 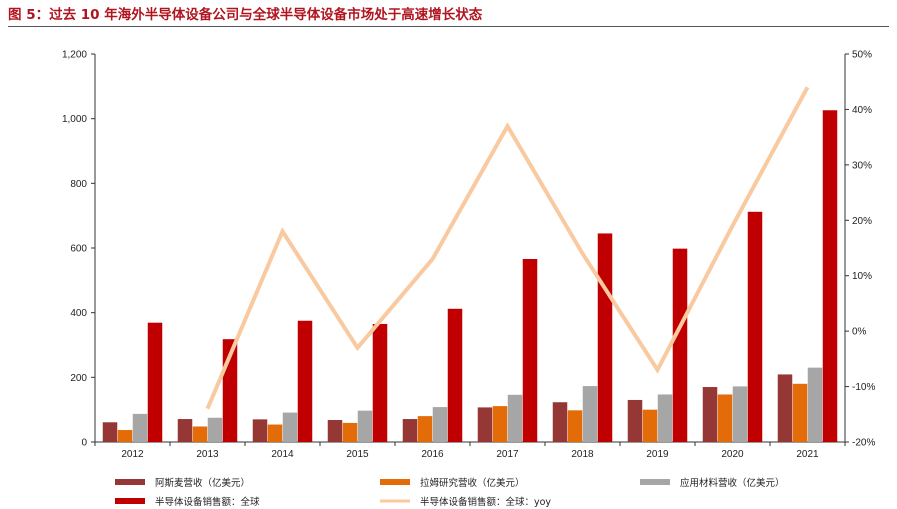 I want to click on x-tick-label: 2015, so click(x=357, y=454).